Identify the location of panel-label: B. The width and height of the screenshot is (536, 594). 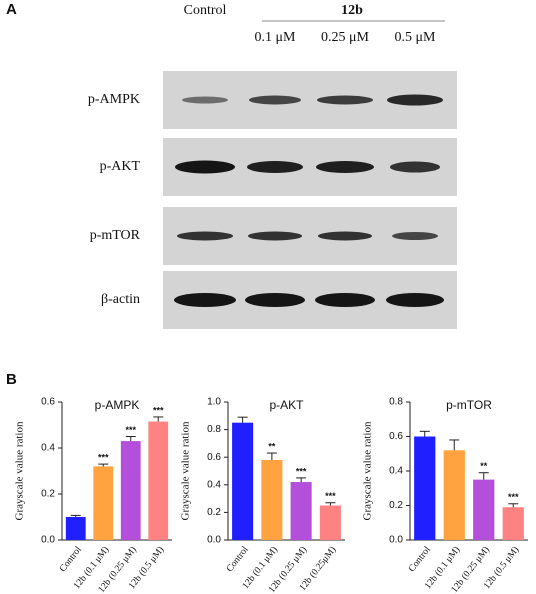
(11, 379).